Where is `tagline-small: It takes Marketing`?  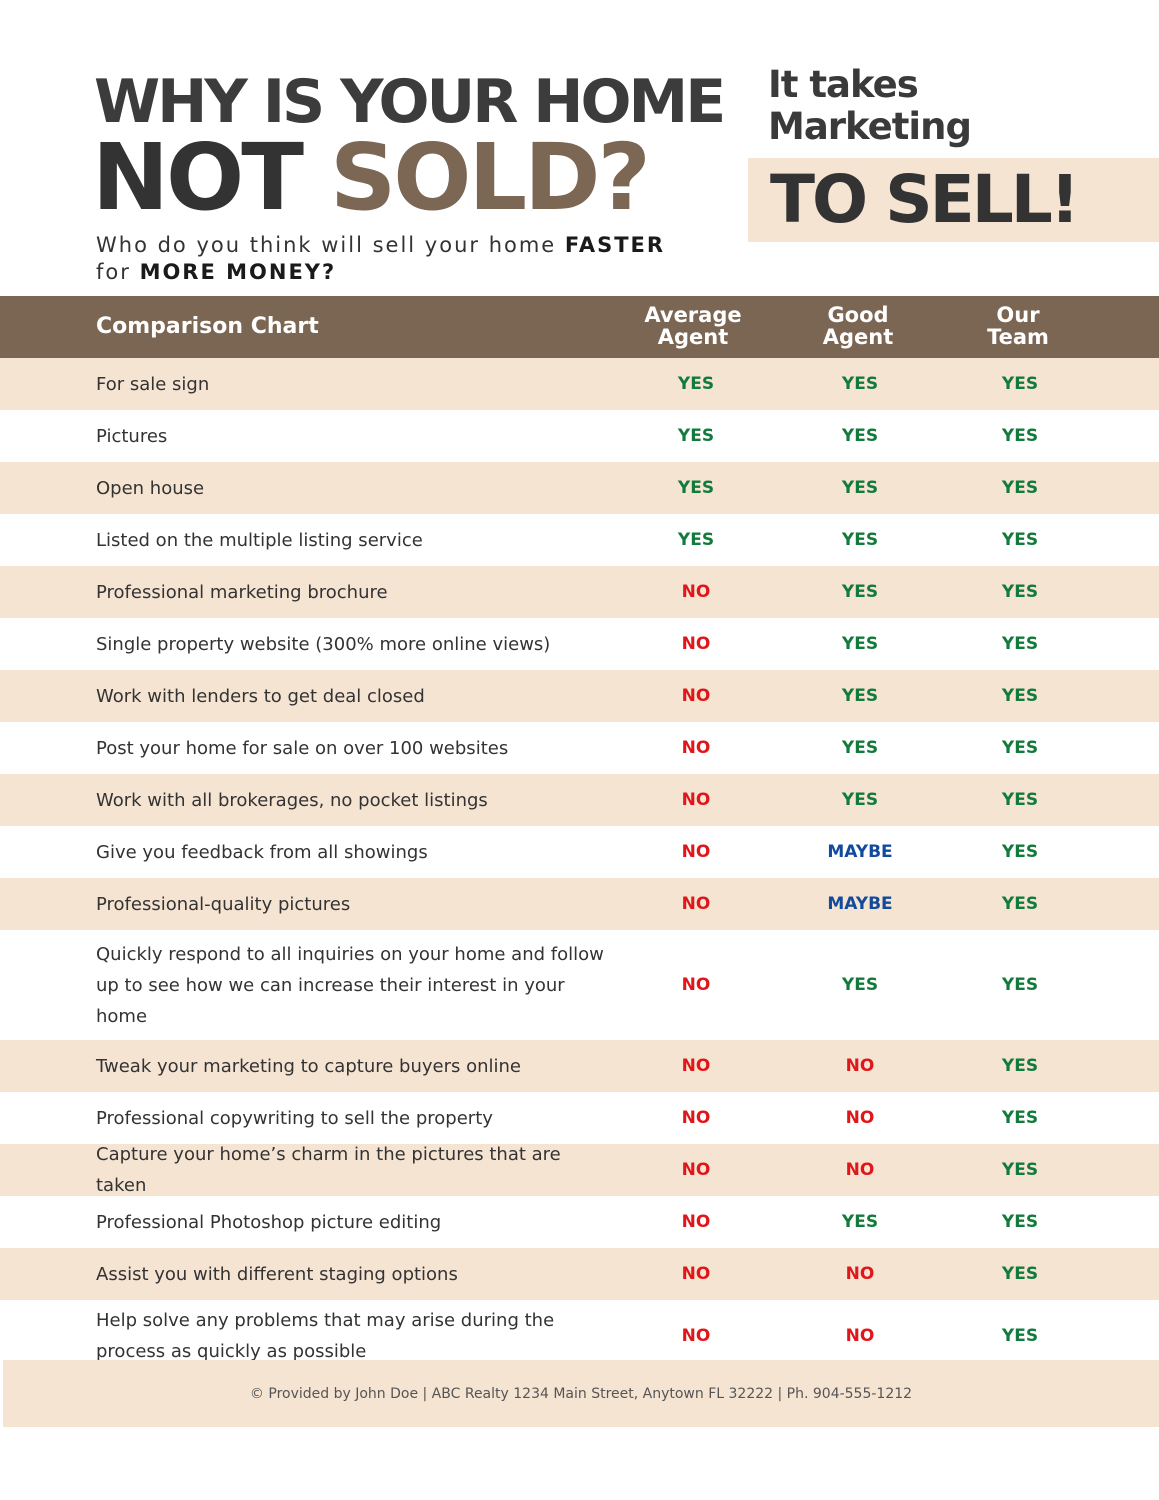 tagline-small: It takes Marketing is located at coordinates (870, 105).